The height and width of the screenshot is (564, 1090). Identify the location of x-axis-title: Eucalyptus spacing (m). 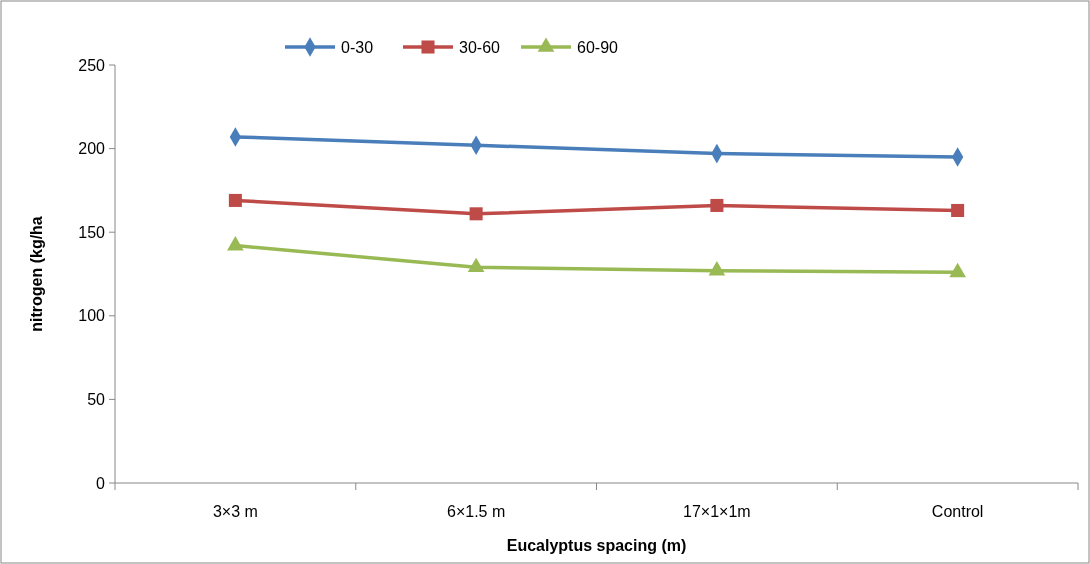
(596, 545).